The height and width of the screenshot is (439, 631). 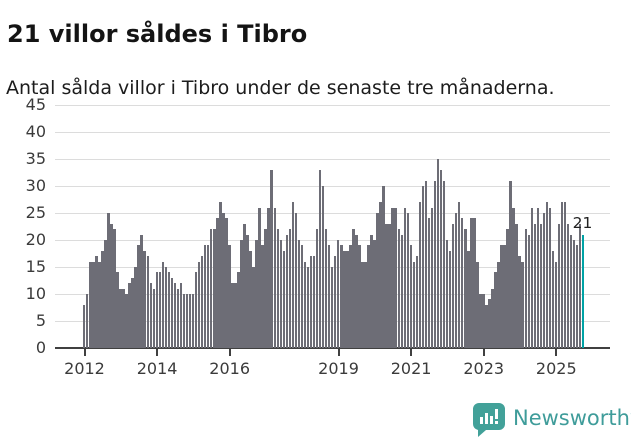 I want to click on y-tick-label: 20, so click(x=35, y=239).